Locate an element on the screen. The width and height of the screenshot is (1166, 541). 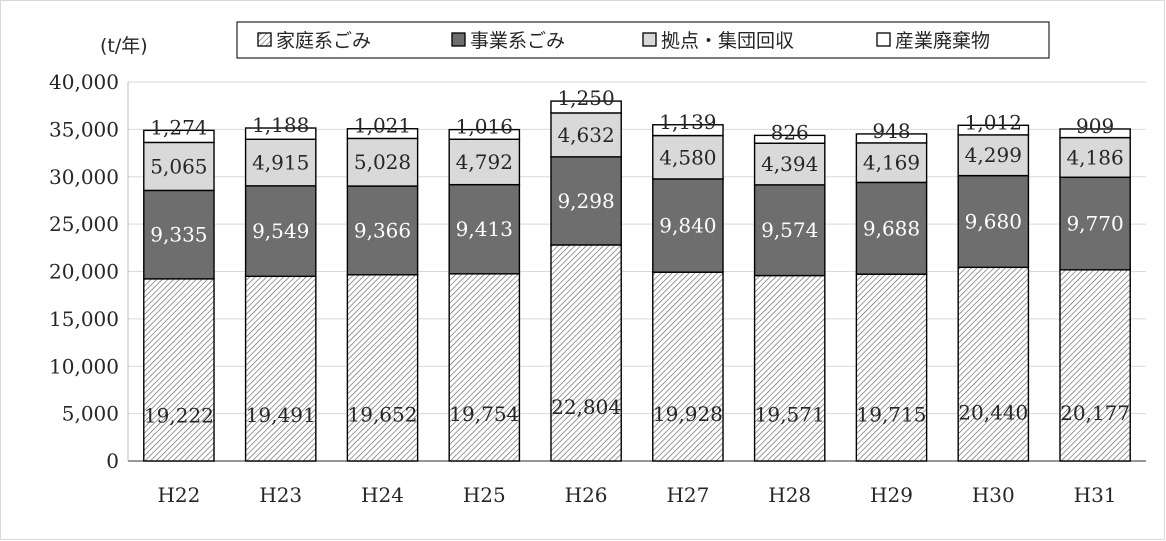
data-label: 19,222 is located at coordinates (179, 415).